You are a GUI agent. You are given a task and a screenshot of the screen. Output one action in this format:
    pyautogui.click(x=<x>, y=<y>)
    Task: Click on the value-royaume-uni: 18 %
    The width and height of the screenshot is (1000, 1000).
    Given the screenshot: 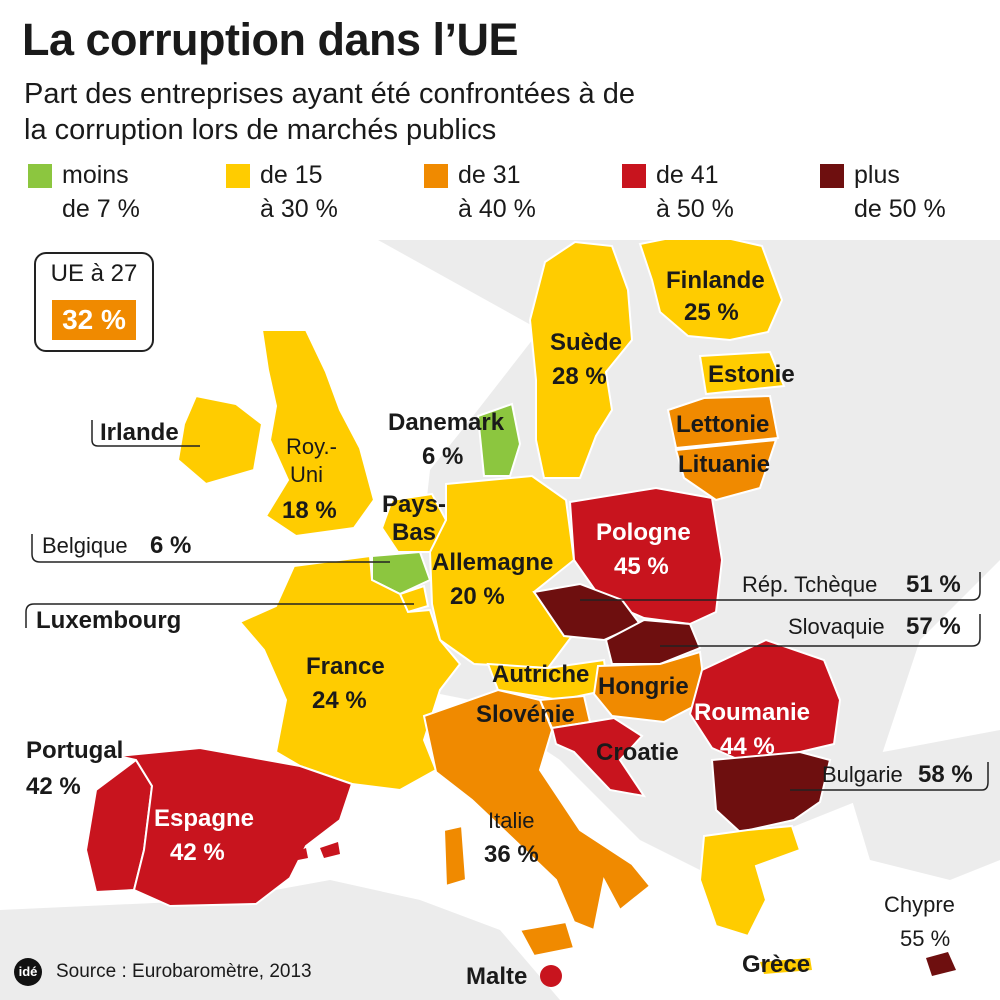 What is the action you would take?
    pyautogui.click(x=309, y=510)
    